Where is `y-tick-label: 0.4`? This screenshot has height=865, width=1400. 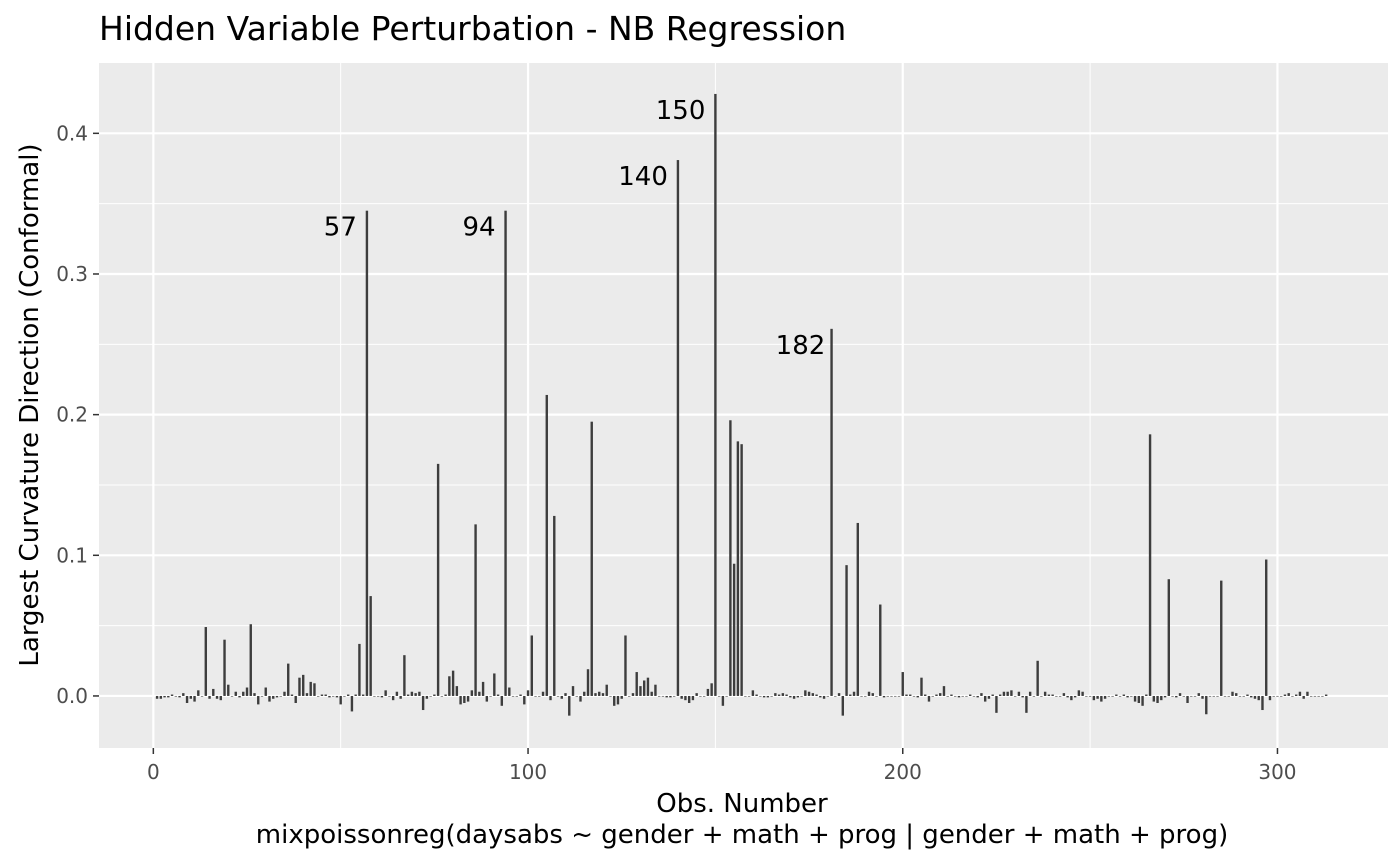
y-tick-label: 0.4 is located at coordinates (72, 133).